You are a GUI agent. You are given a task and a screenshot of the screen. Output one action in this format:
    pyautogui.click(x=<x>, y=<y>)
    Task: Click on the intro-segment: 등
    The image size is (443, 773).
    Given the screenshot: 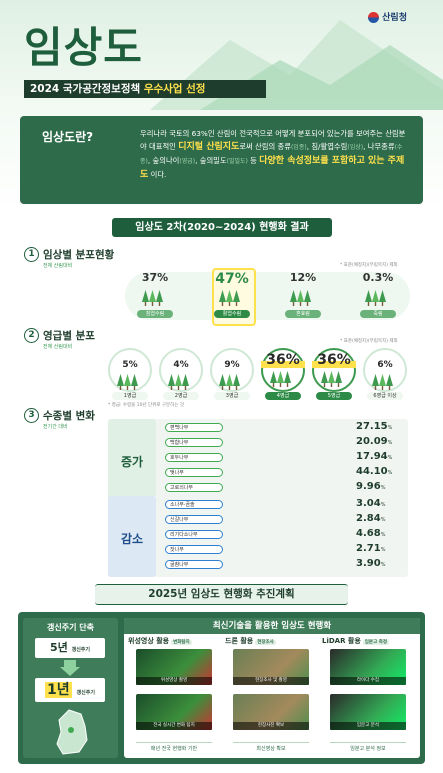 What is the action you would take?
    pyautogui.click(x=253, y=160)
    